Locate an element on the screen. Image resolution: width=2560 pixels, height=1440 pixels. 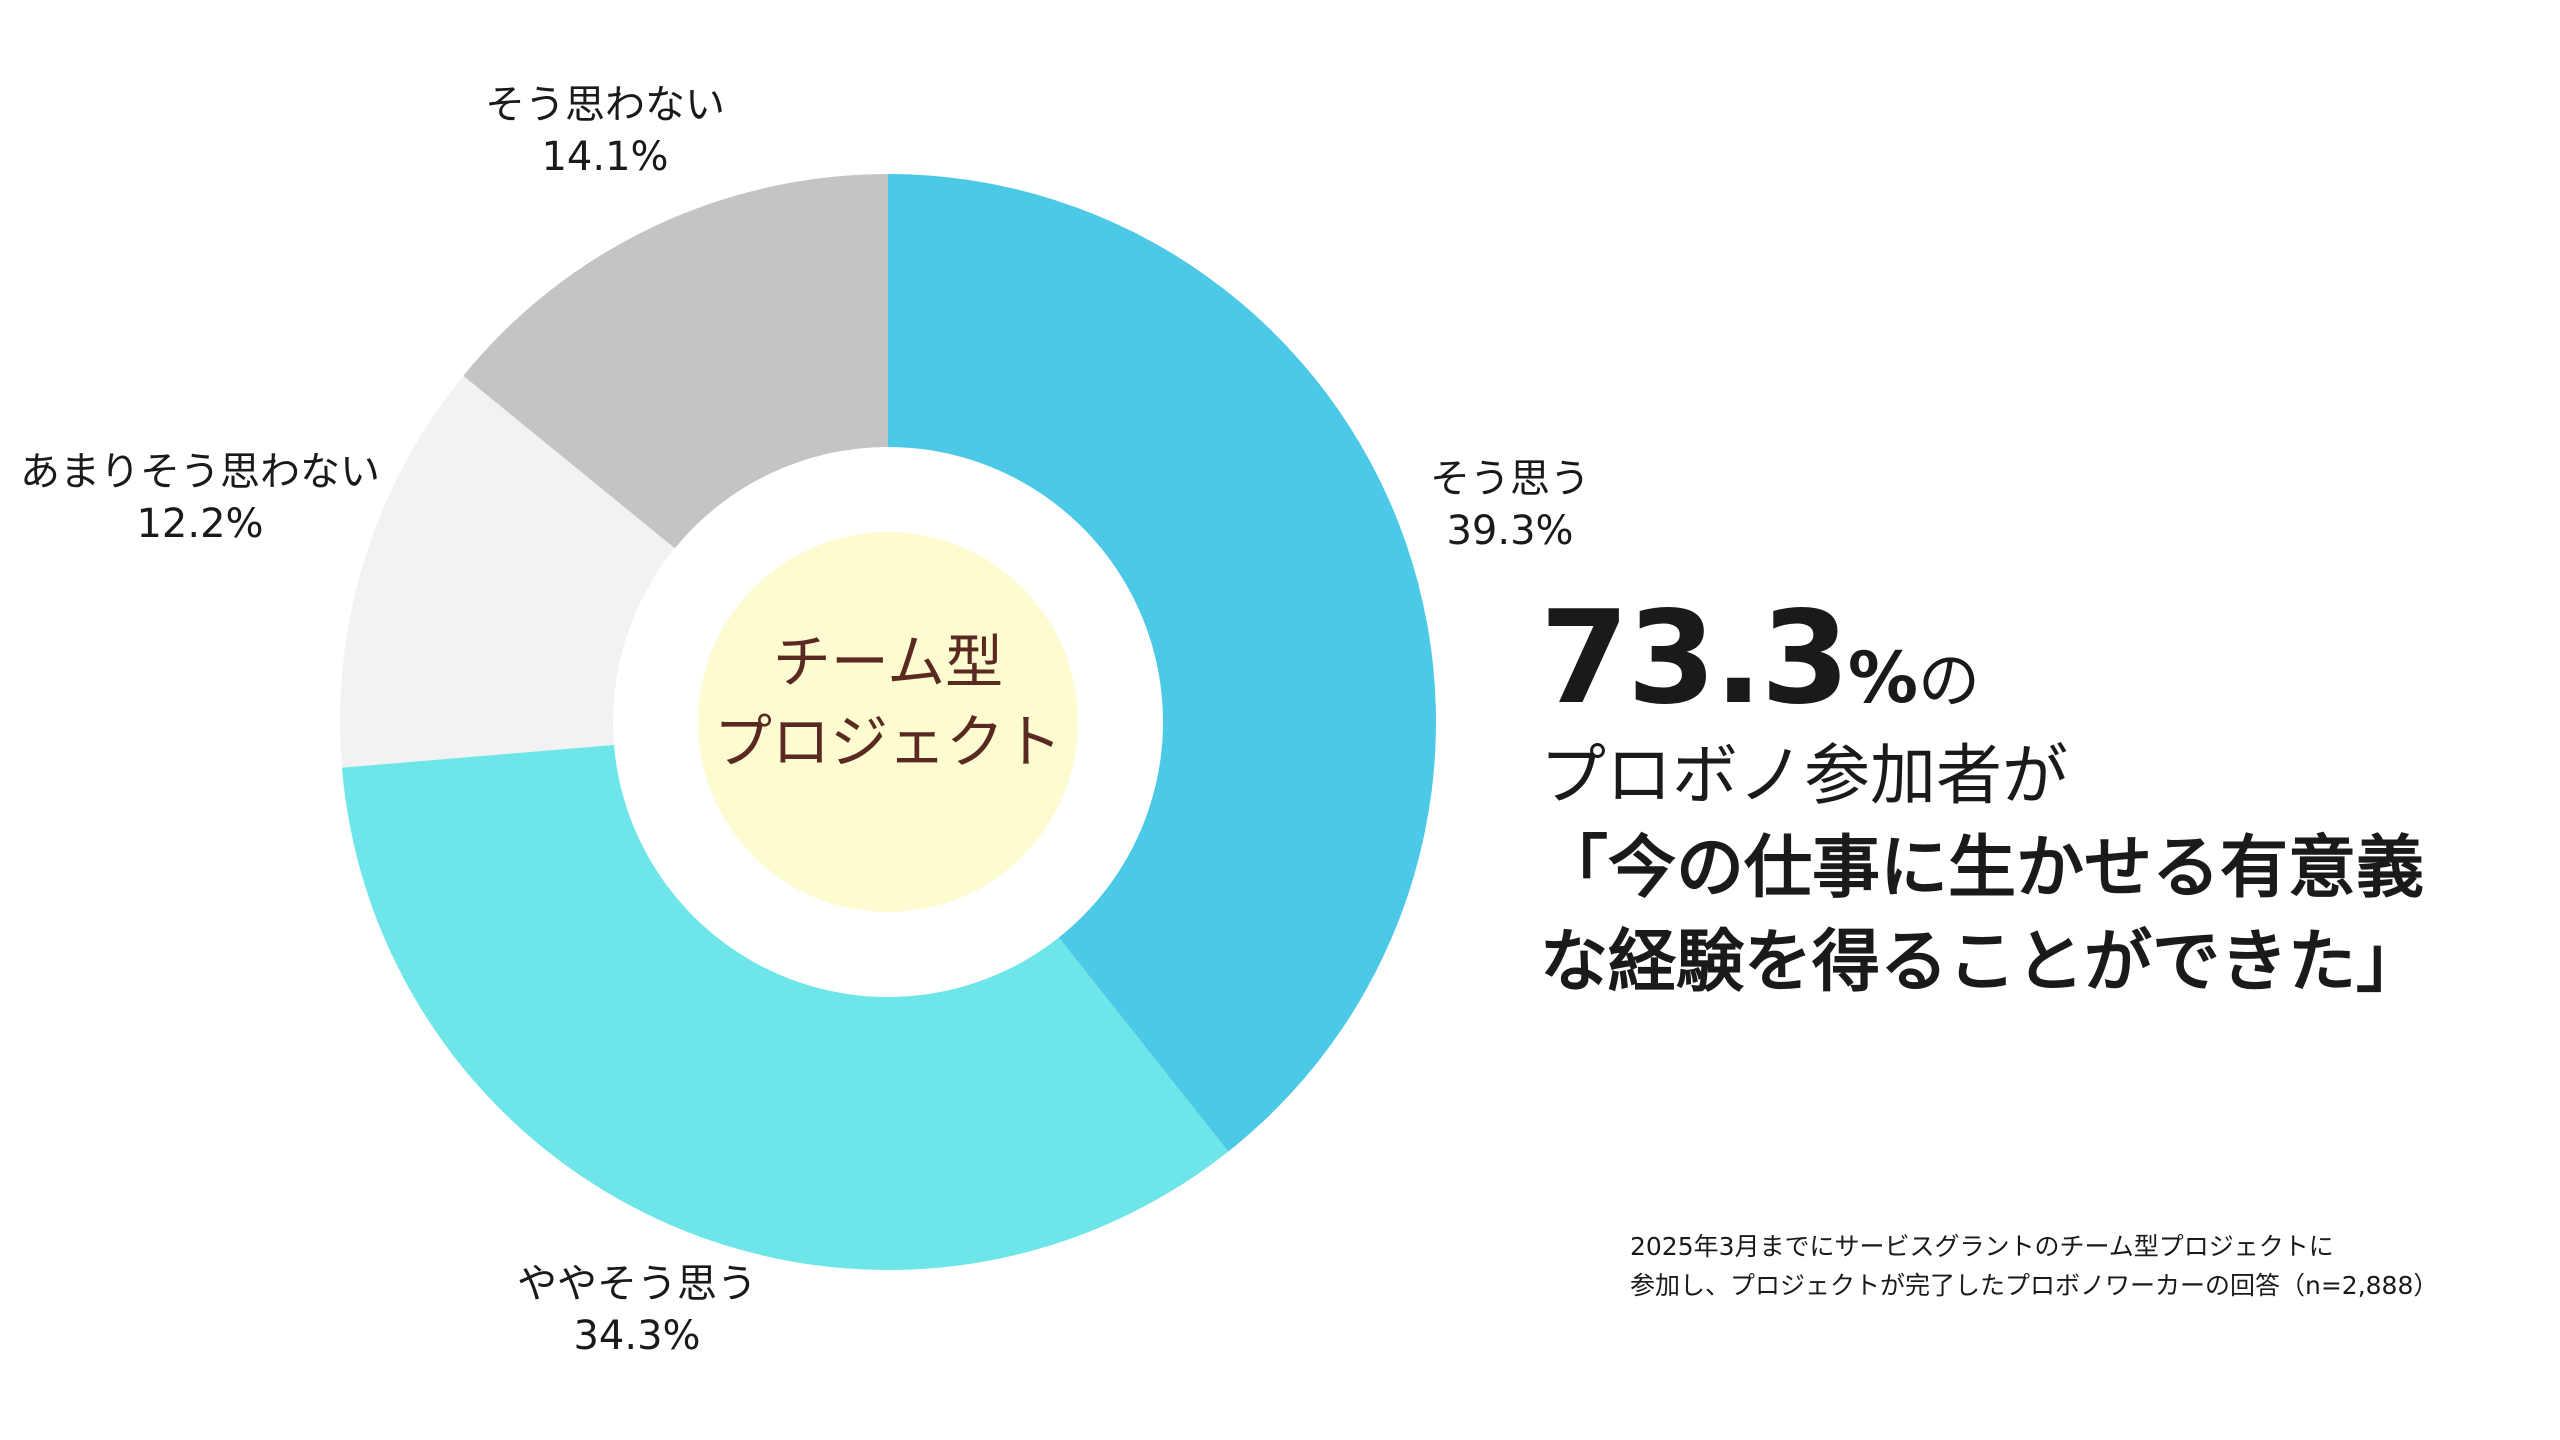
slice-sou-omowanai is located at coordinates (675, 361).